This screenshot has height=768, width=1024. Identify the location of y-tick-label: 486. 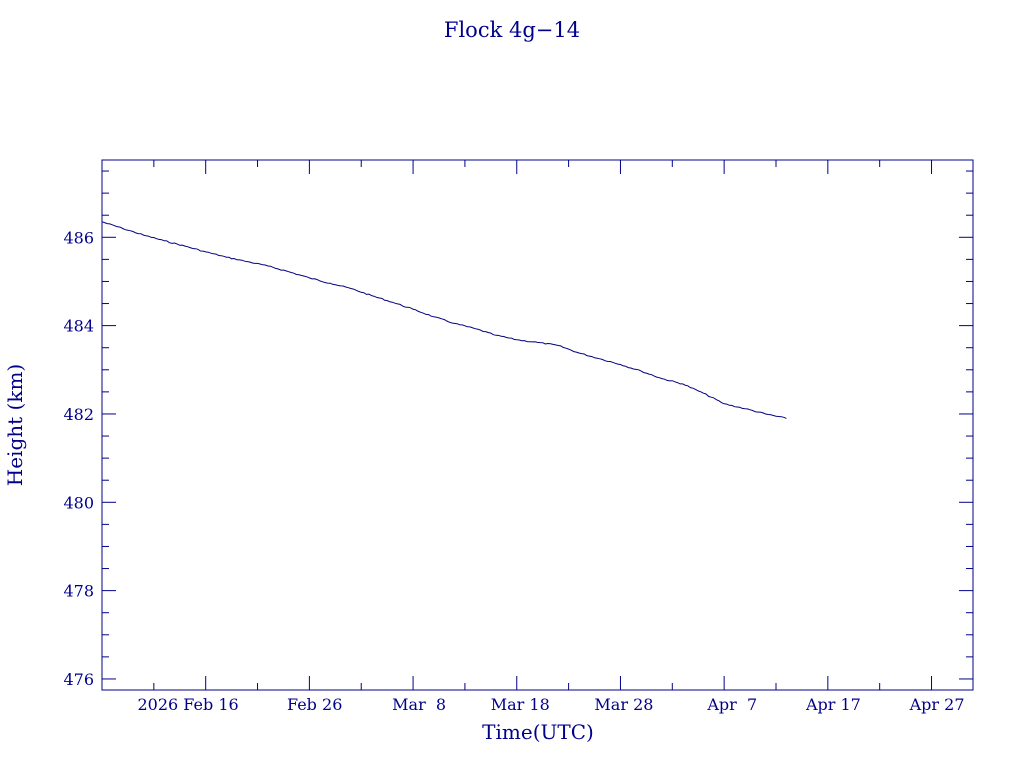
(78, 237).